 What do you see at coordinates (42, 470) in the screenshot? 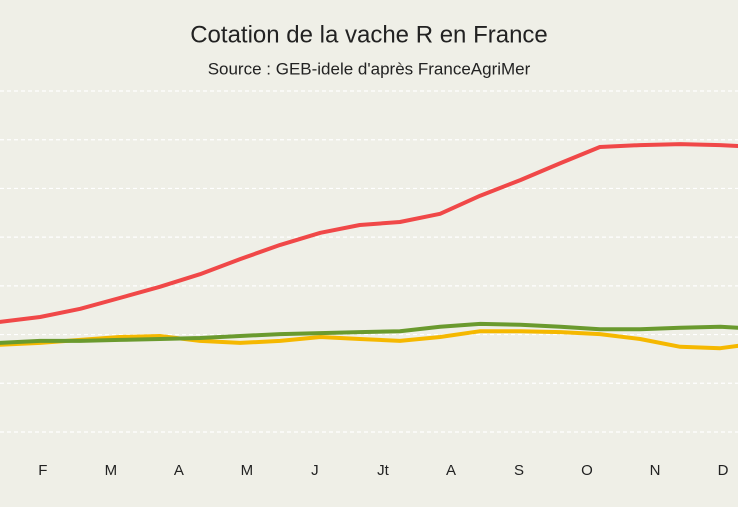
I see `x-tick-label: F` at bounding box center [42, 470].